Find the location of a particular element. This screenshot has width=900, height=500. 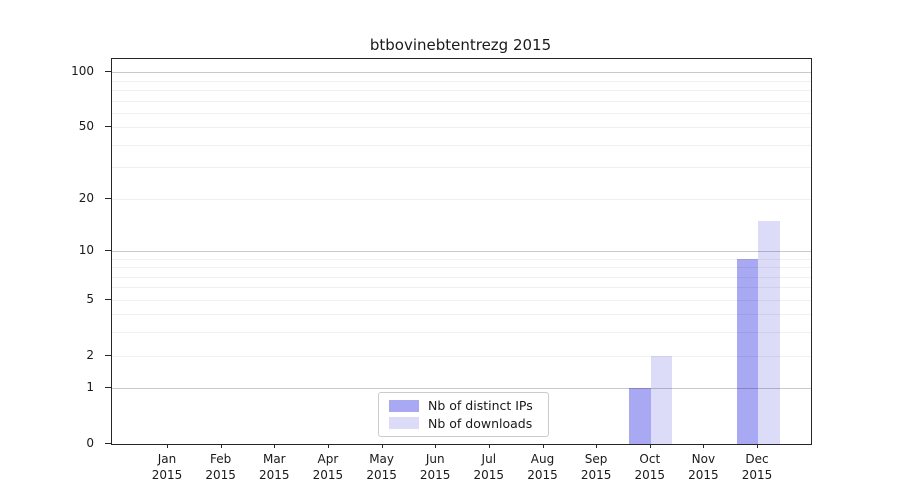

x-tick-label: May 2015 is located at coordinates (382, 467).